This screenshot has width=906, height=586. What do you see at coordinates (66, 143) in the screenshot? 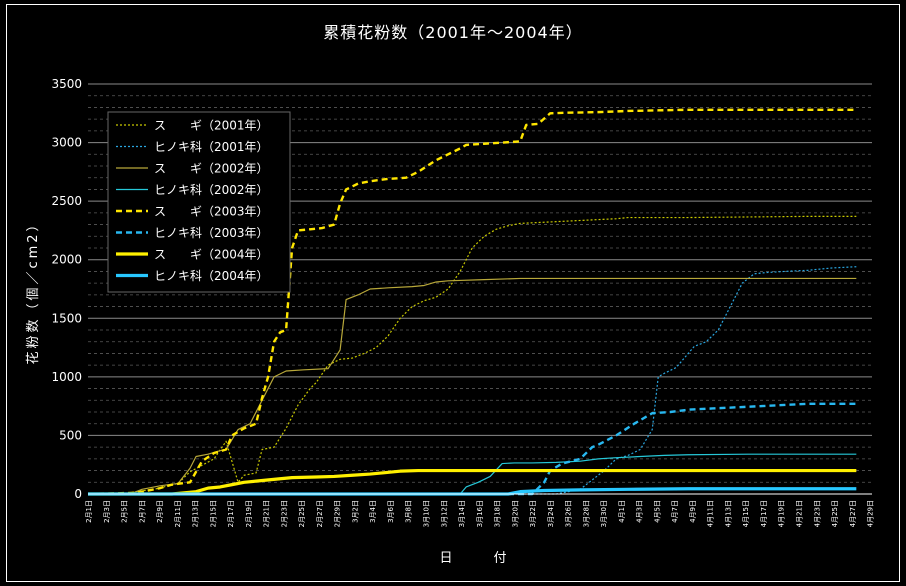
I see `y-tick-label: 3000` at bounding box center [66, 143].